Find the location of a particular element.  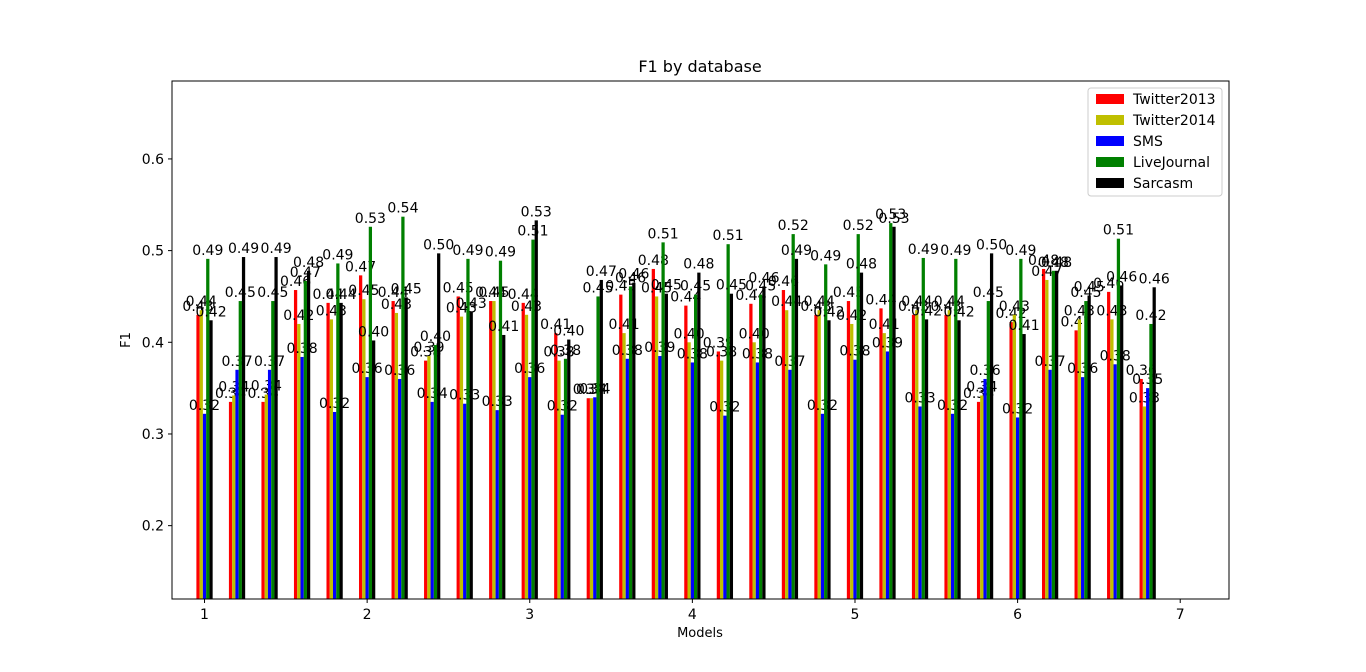

x-tick-label: 5 is located at coordinates (855, 615).